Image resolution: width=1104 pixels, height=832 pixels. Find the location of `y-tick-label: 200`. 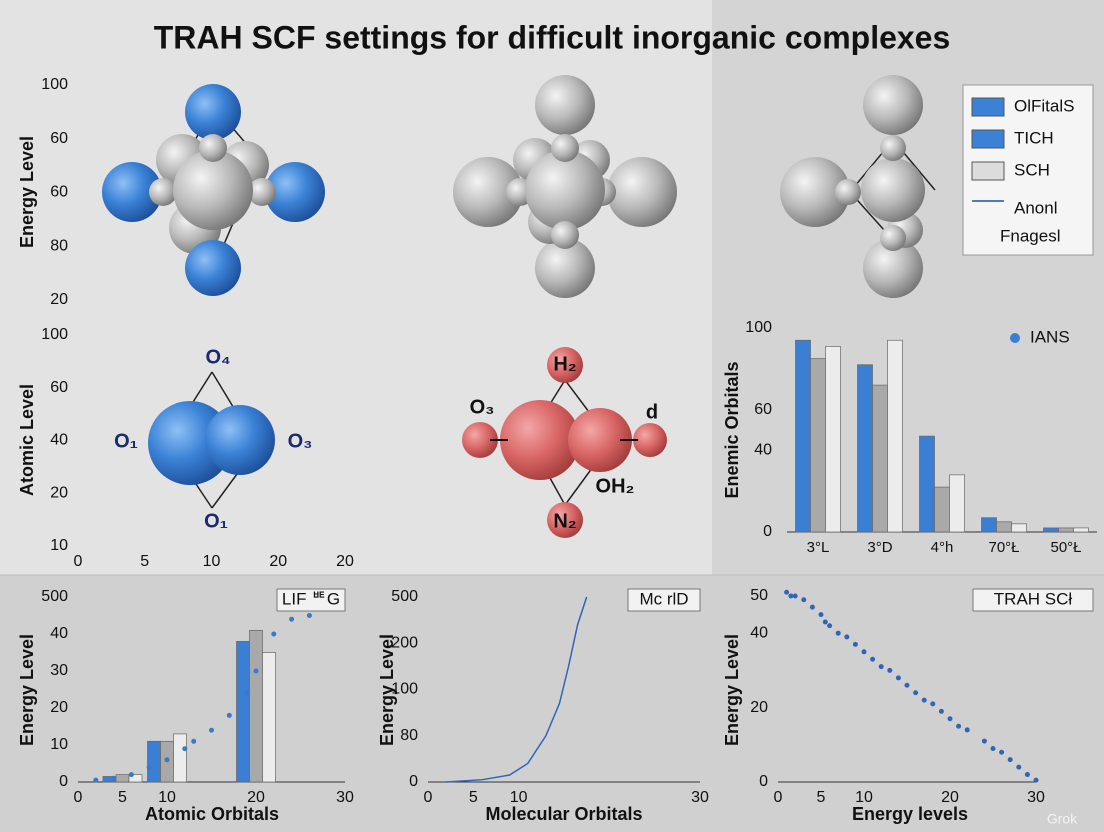

y-tick-label: 200 is located at coordinates (404, 642).